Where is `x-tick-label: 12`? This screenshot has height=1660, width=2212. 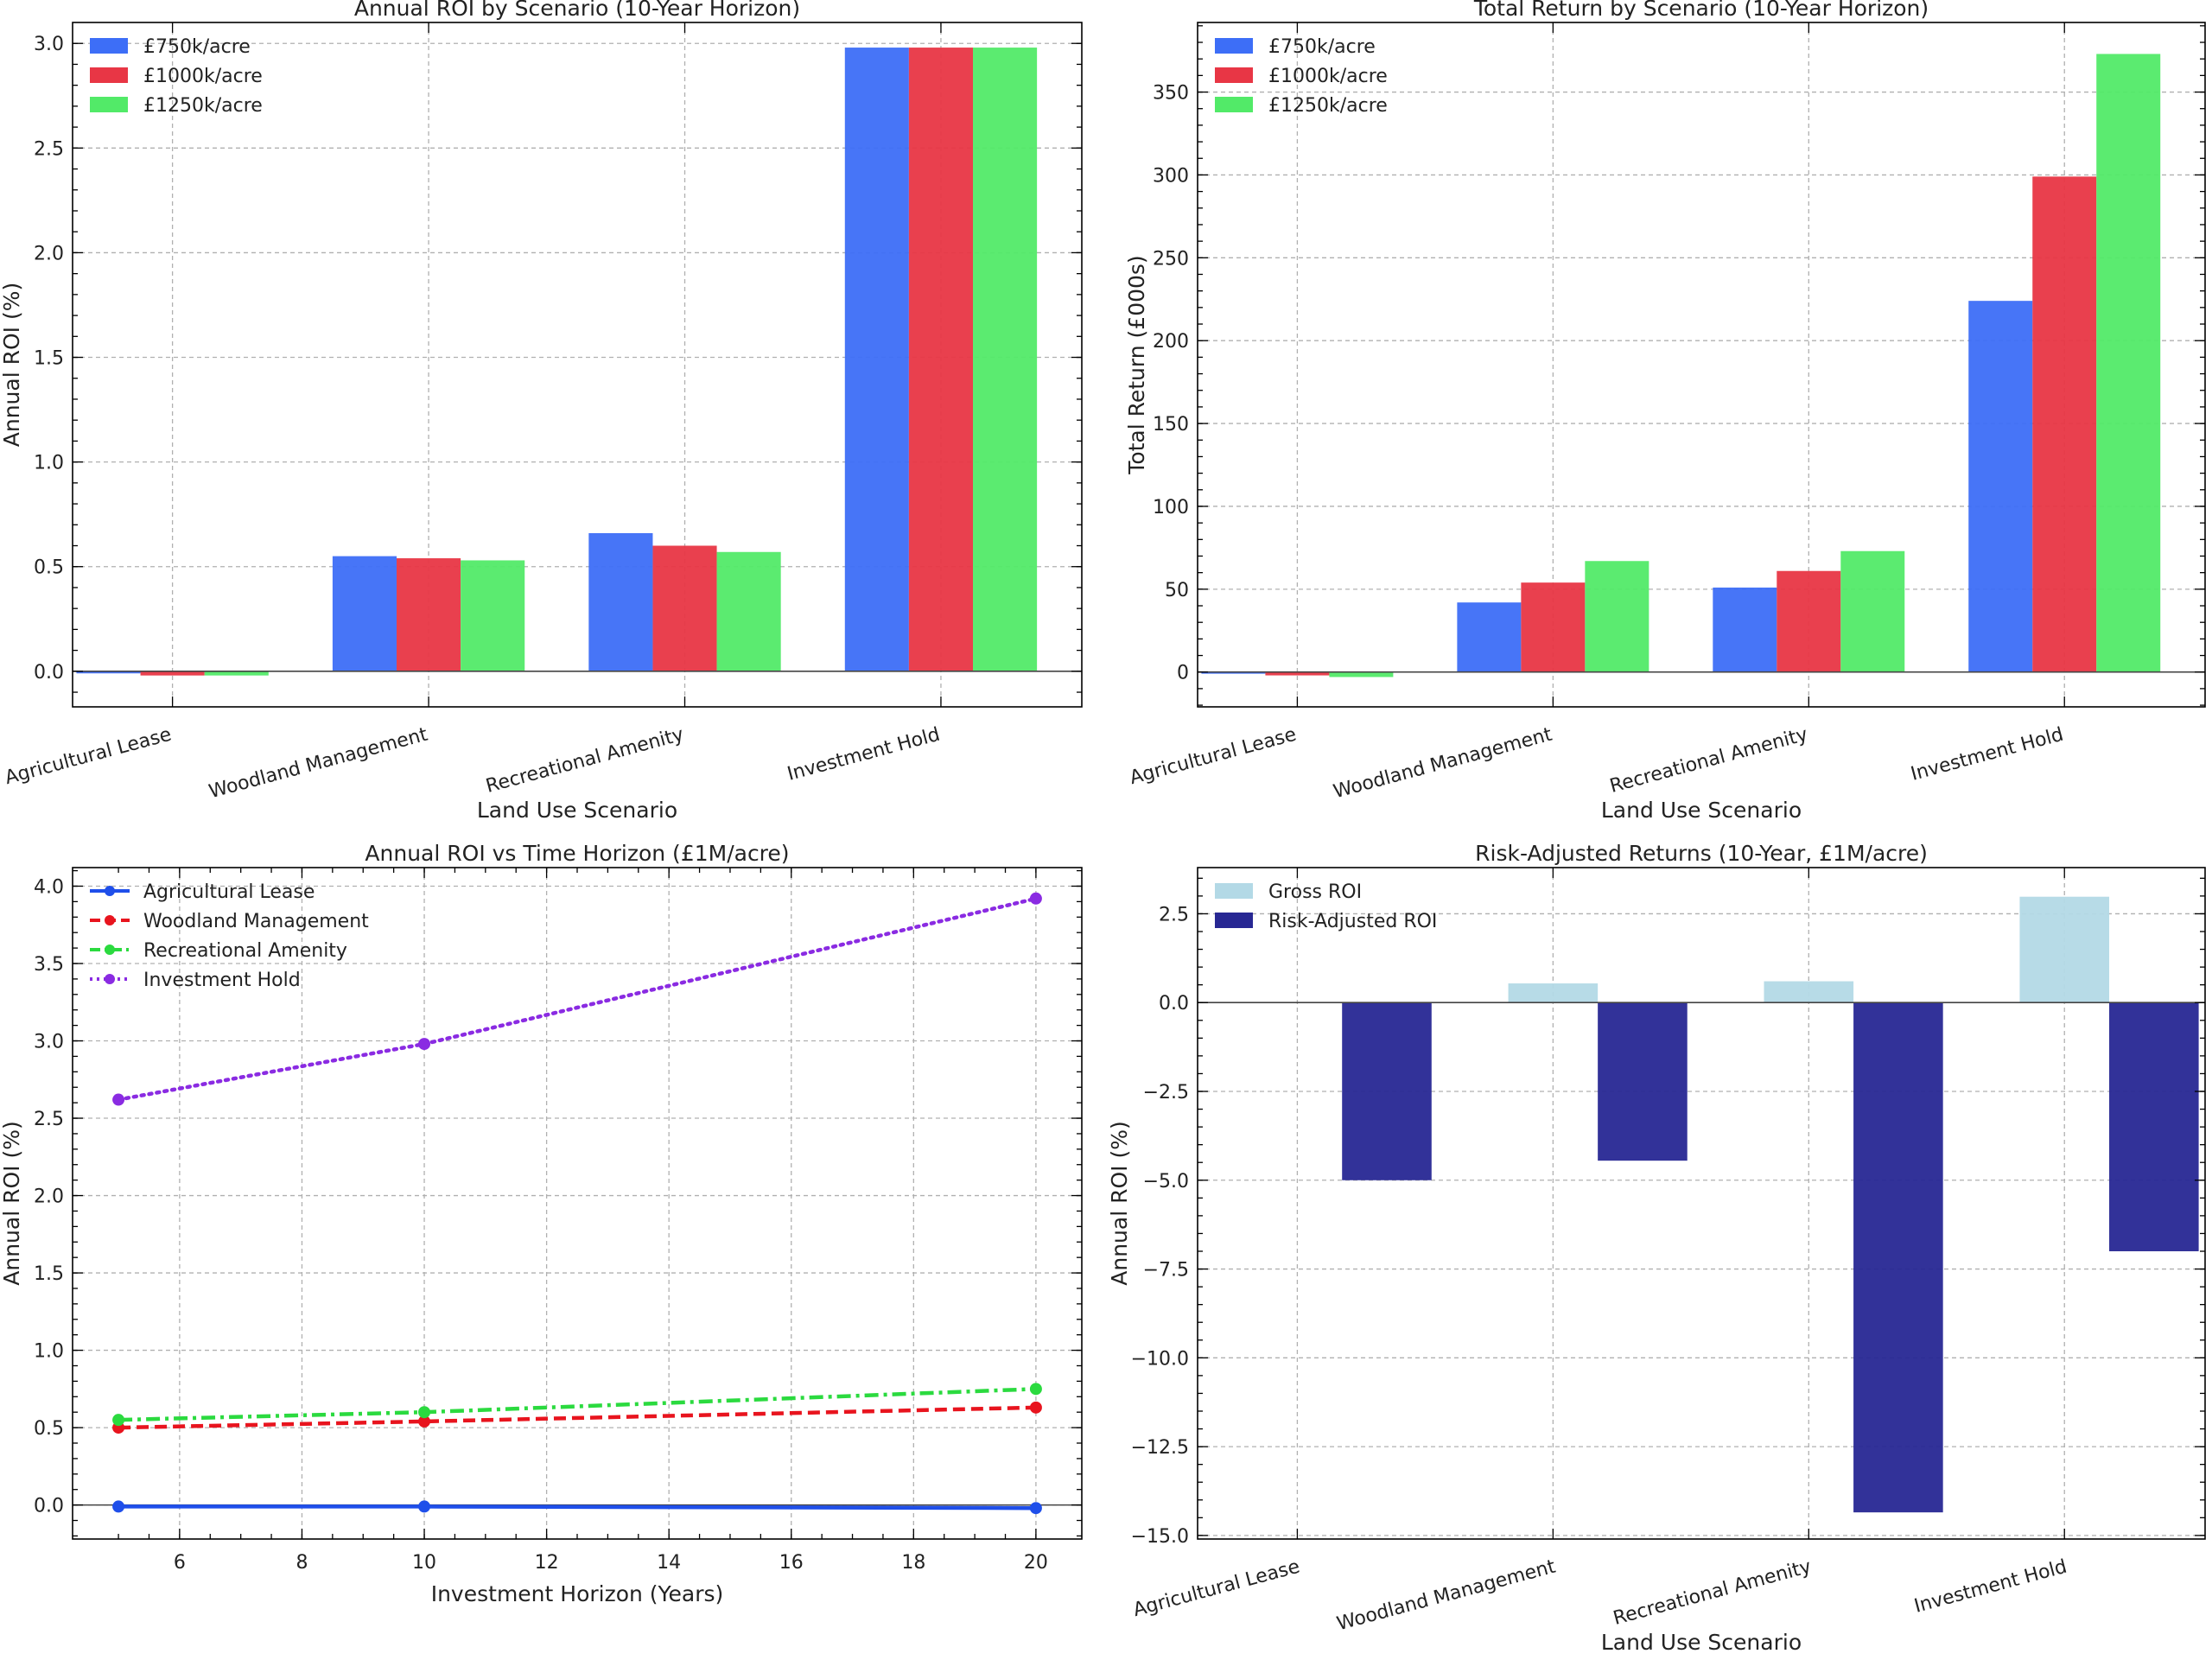
x-tick-label: 12 is located at coordinates (547, 1563).